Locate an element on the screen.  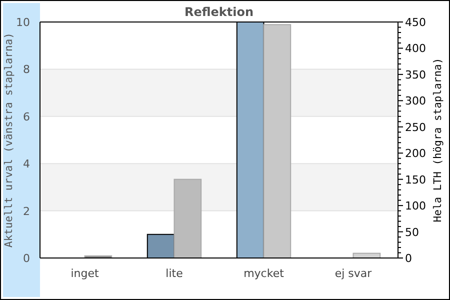
y-tick-label: 4 is located at coordinates (26, 164).